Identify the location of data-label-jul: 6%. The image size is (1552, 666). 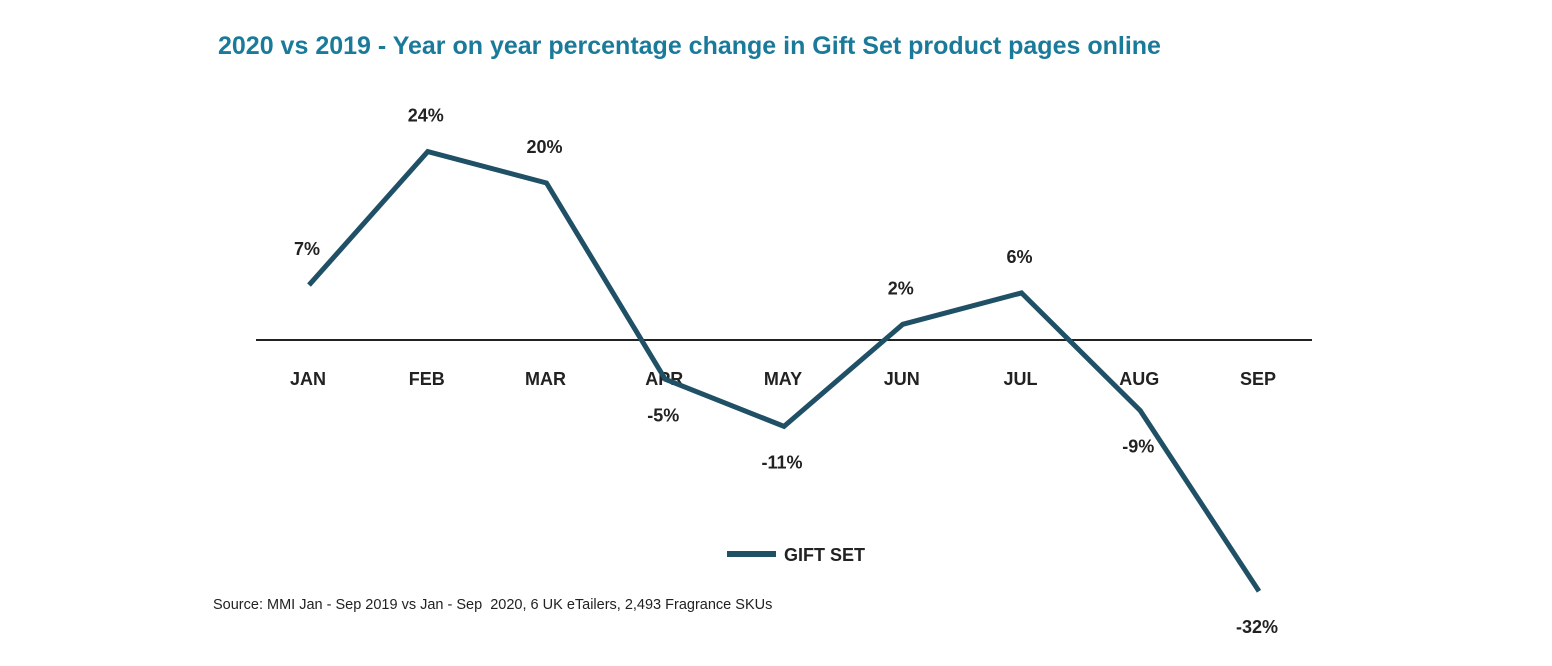
(1019, 257).